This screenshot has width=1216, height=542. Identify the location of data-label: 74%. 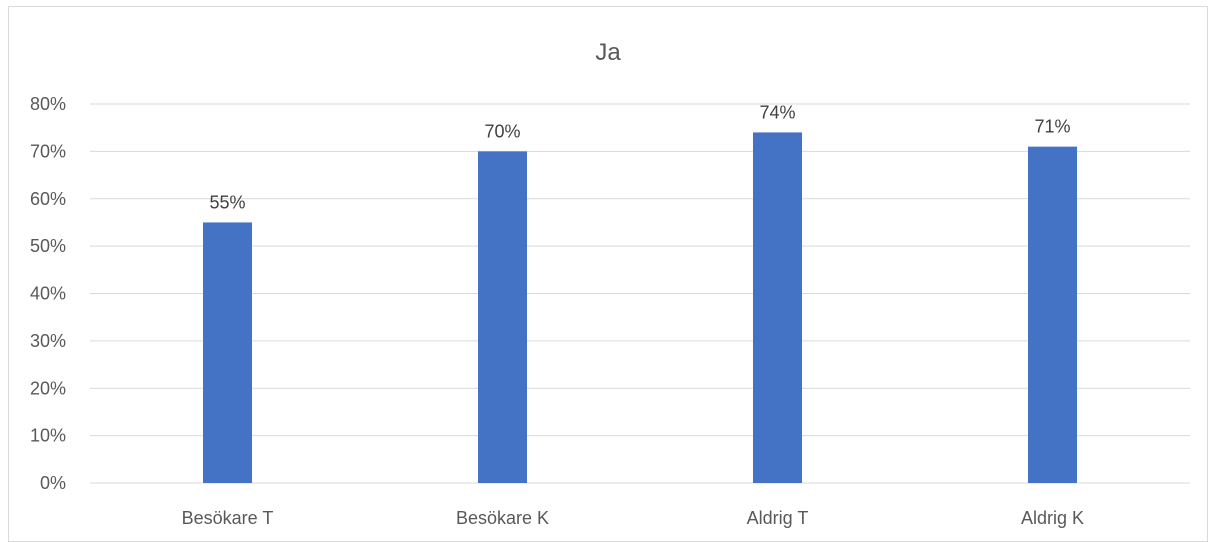
(777, 112).